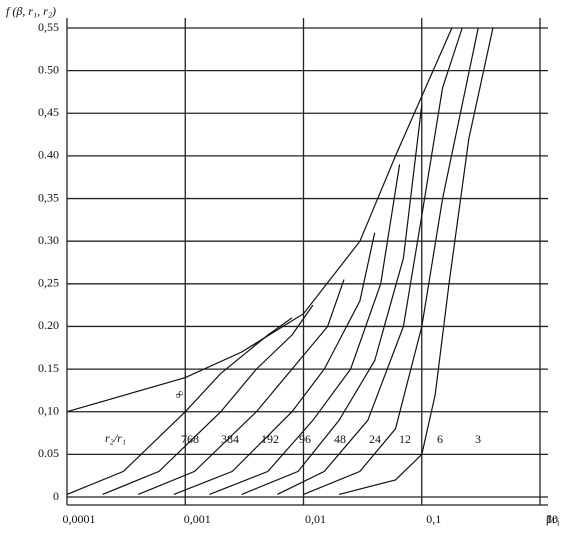  I want to click on legend-title: r₂/r₁, so click(115, 438).